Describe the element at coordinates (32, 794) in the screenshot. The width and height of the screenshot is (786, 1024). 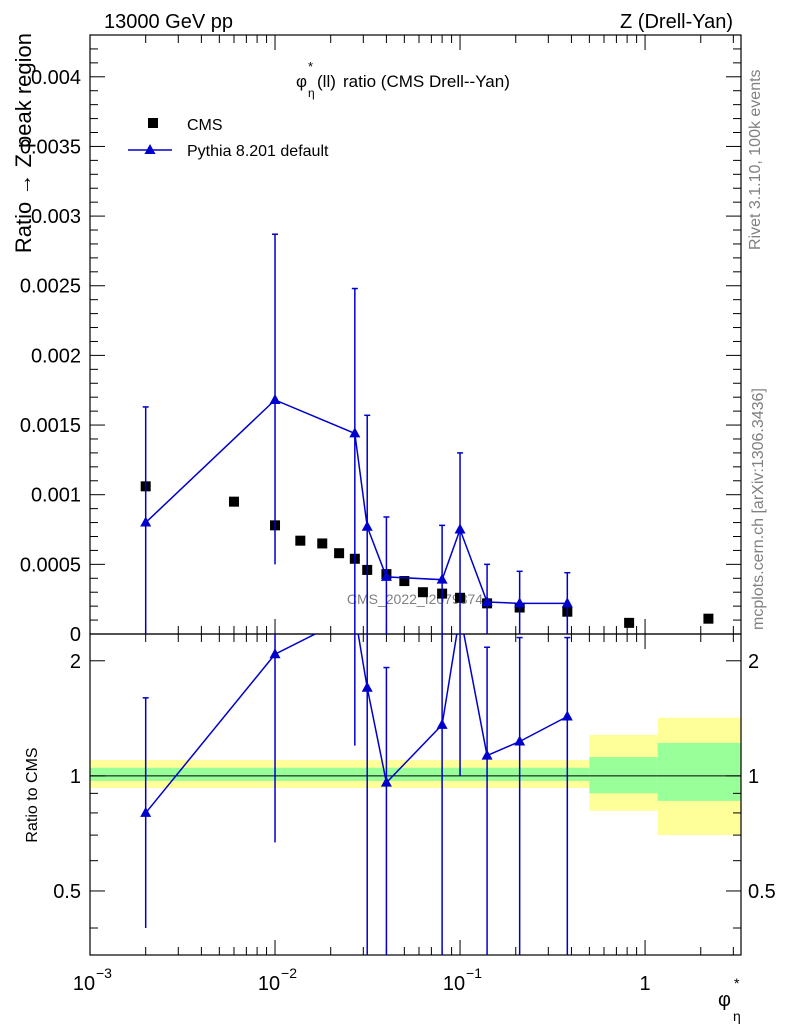
I see `bottom-ylabel: Ratio to CMS` at that location.